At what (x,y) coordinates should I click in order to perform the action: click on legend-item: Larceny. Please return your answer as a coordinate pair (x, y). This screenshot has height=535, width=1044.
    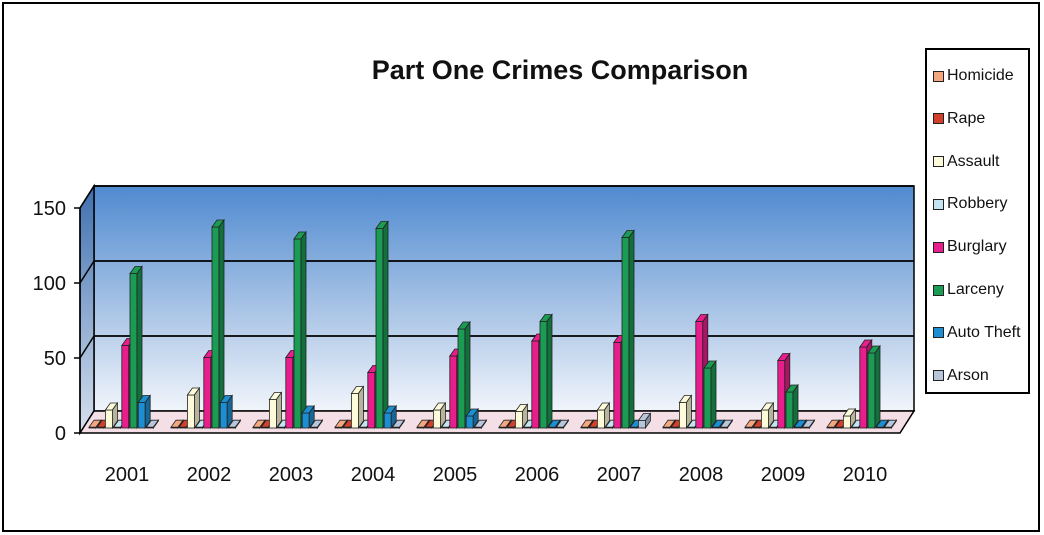
    Looking at the image, I should click on (968, 290).